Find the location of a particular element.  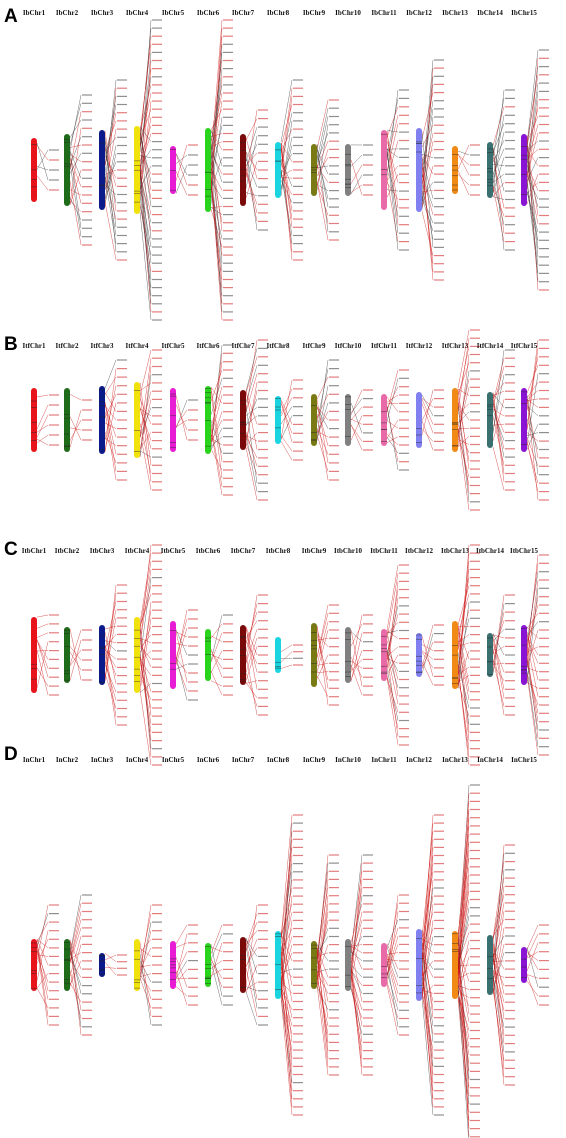

chromosome-label: InChr4 is located at coordinates (137, 760).